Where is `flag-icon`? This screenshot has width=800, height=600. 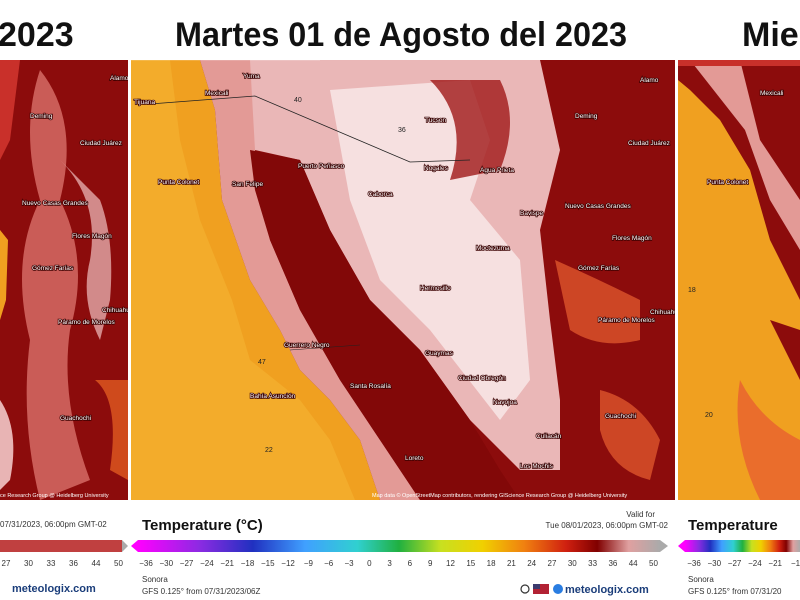
flag-icon is located at coordinates (541, 589).